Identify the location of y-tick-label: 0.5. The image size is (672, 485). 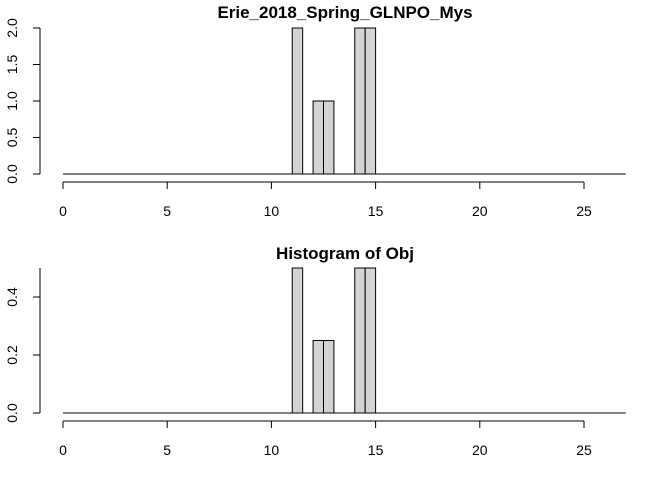
(12, 138).